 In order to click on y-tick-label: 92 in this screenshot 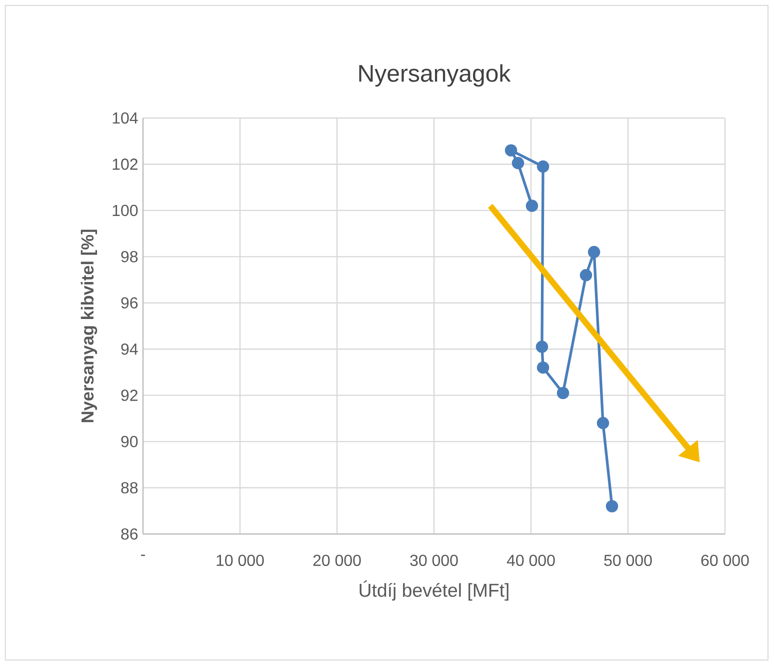, I will do `click(129, 395)`.